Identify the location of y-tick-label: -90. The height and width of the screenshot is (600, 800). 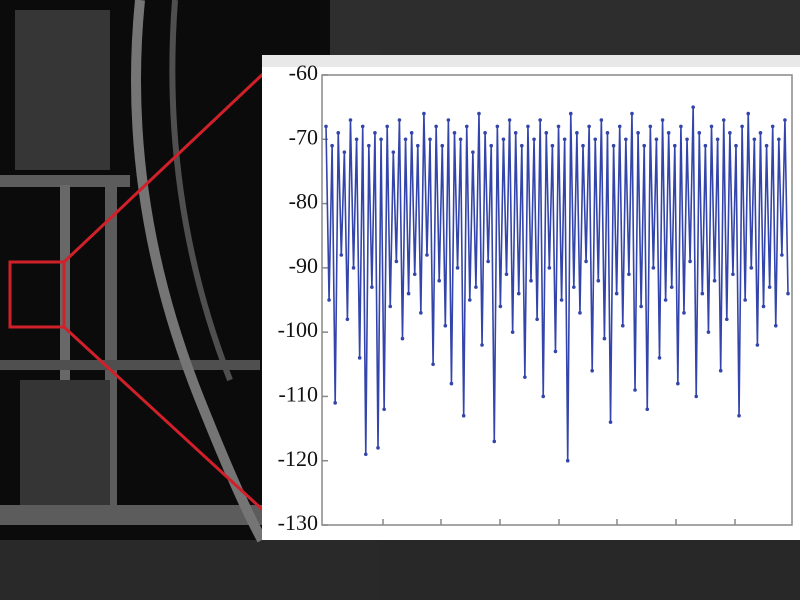
(303, 265).